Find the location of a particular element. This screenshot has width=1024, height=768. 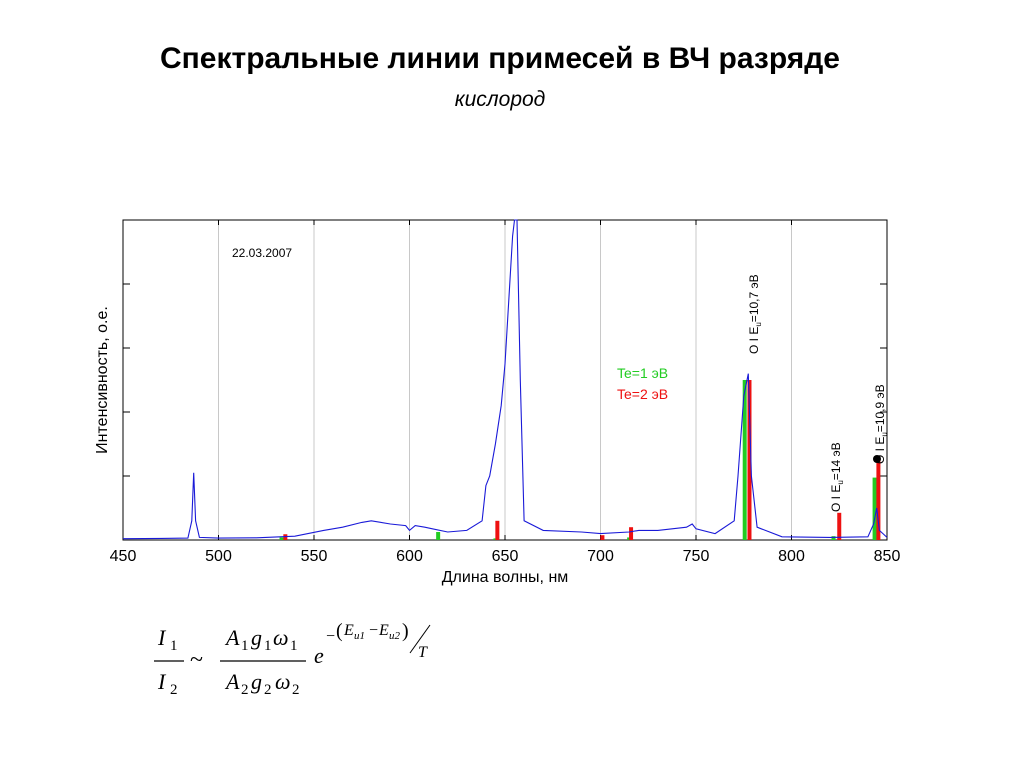

date-label: 22.03.2007 is located at coordinates (262, 253).